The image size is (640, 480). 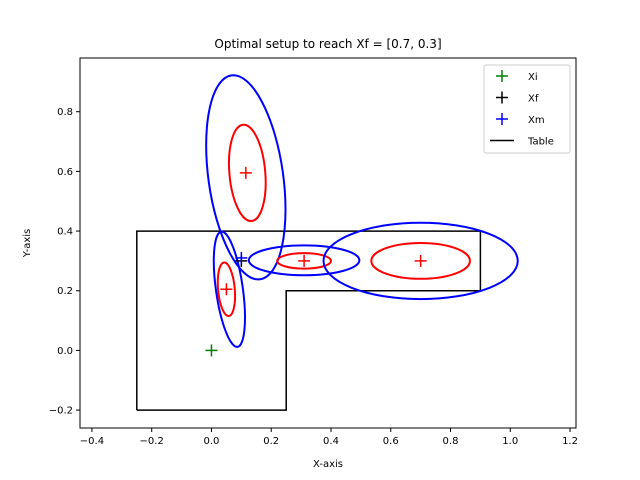 I want to click on legend-box, so click(x=527, y=109).